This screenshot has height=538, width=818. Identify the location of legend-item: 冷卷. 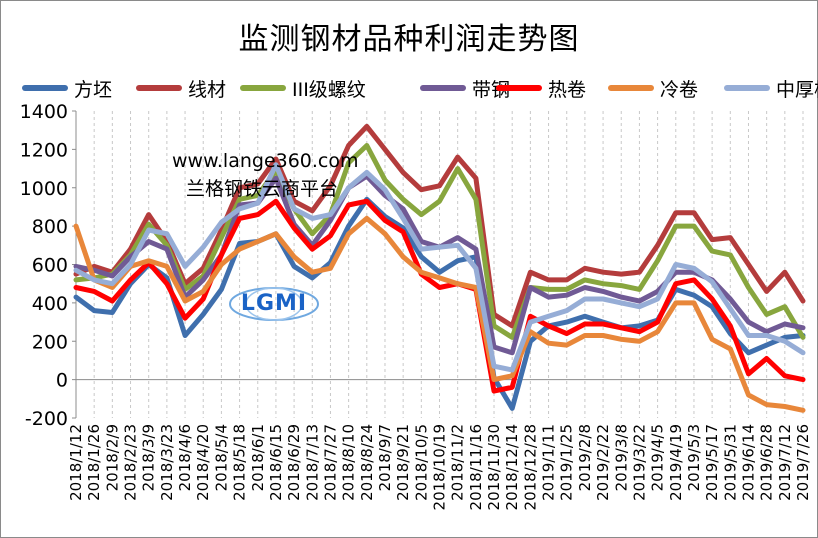
(653, 88).